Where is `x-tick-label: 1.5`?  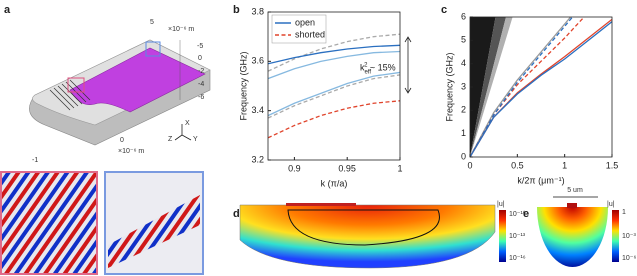
x-tick-label: 1.5 is located at coordinates (612, 165).